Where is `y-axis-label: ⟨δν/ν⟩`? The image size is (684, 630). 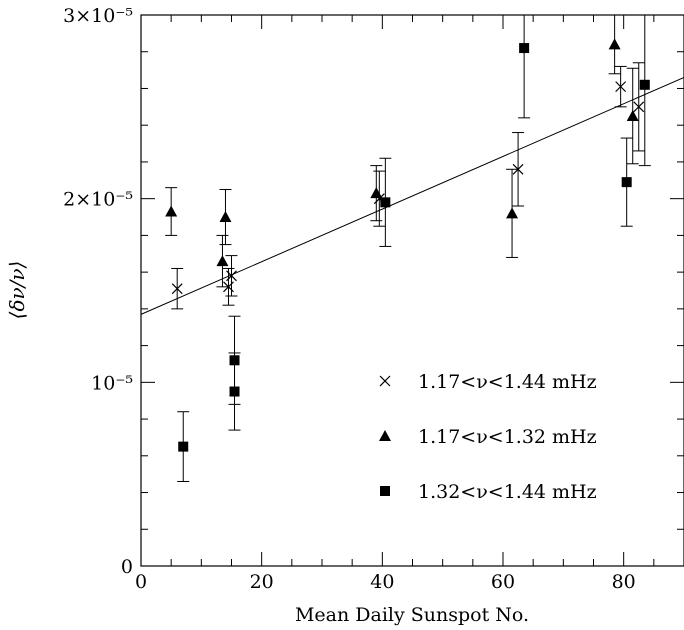
y-axis-label: ⟨δν/ν⟩ is located at coordinates (17, 290).